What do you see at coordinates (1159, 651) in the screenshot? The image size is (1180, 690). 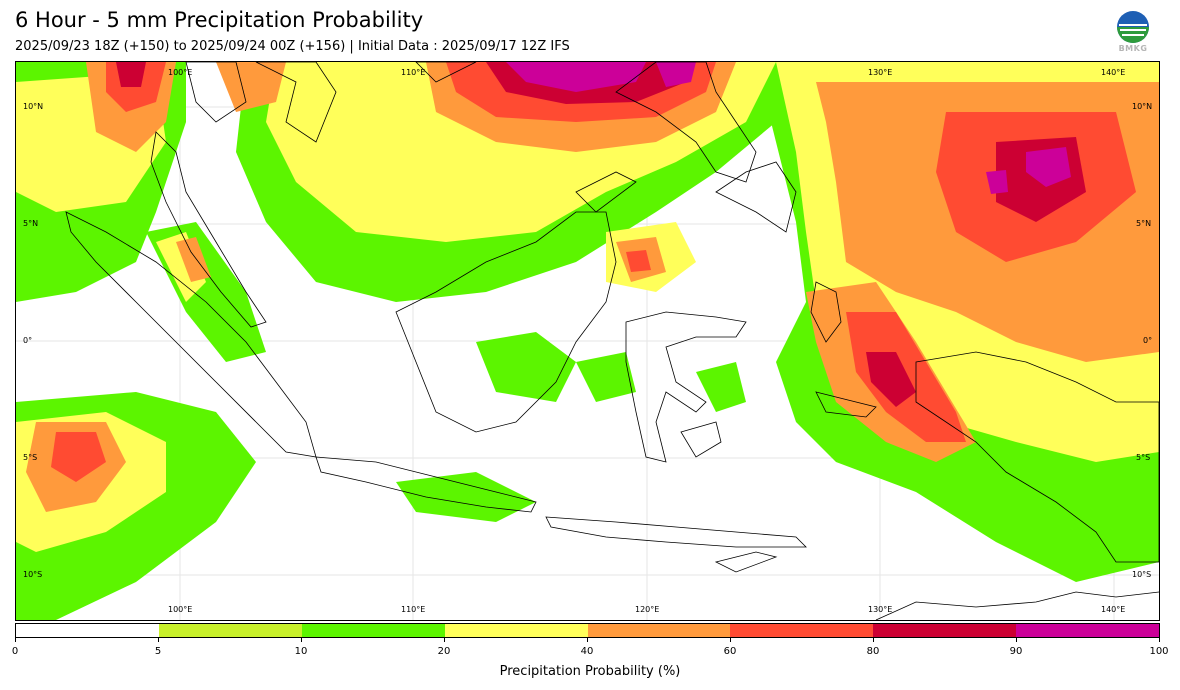 I see `colorbar-tick-label: 100` at bounding box center [1159, 651].